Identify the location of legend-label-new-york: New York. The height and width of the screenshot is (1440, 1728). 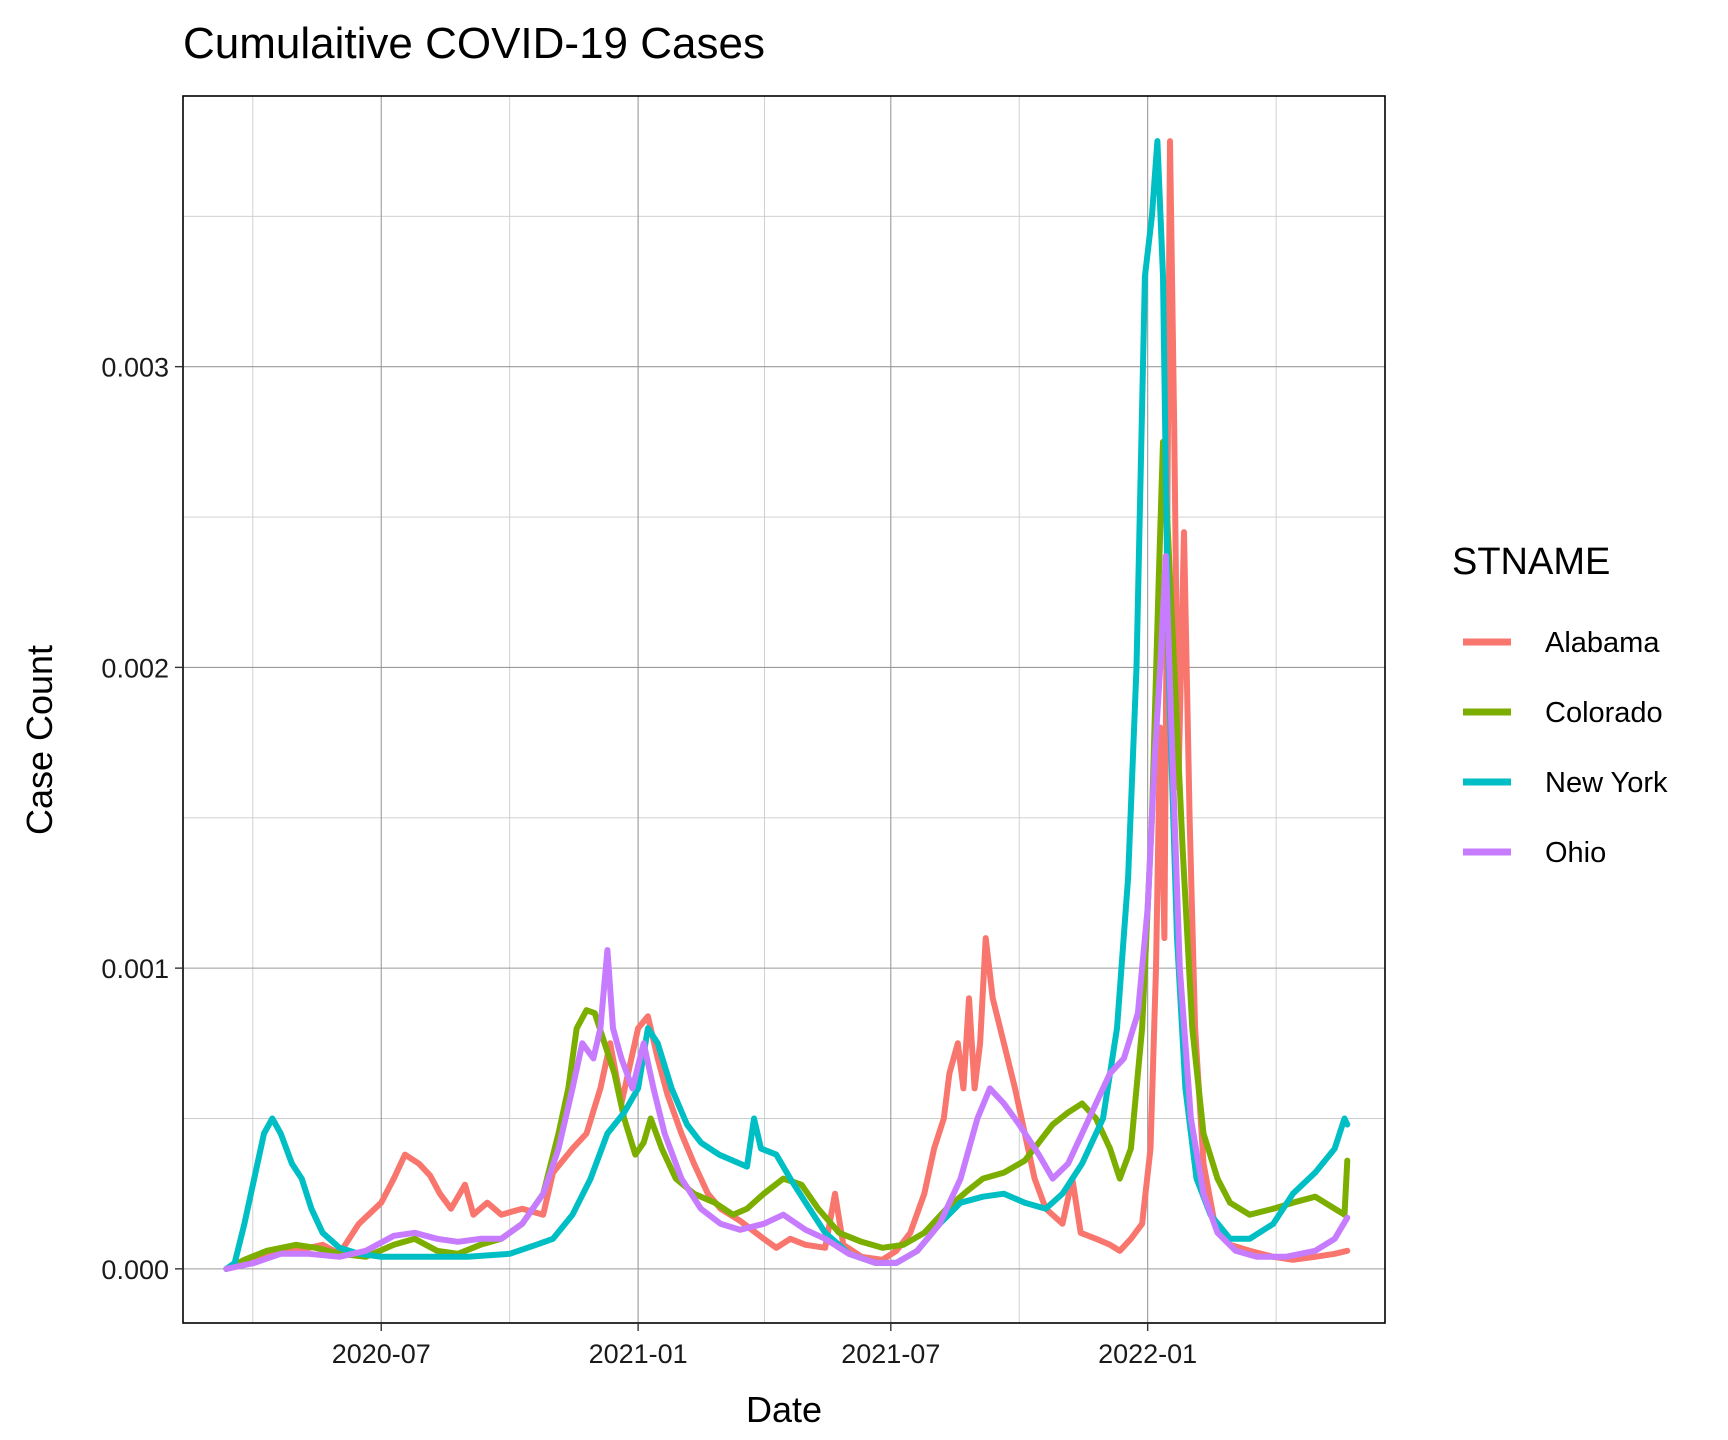
(1606, 783).